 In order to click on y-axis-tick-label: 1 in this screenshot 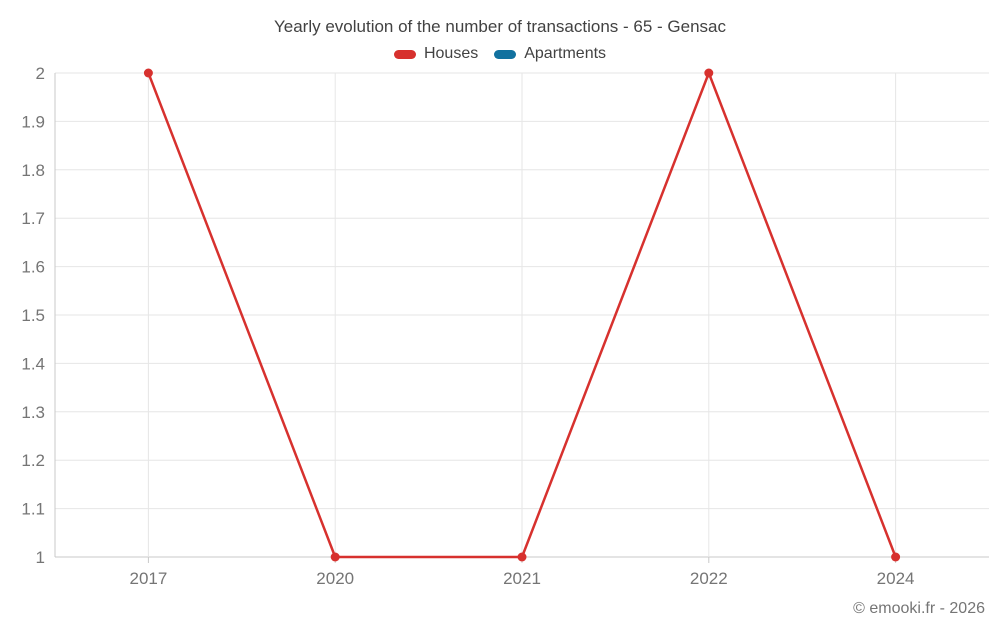, I will do `click(40, 557)`.